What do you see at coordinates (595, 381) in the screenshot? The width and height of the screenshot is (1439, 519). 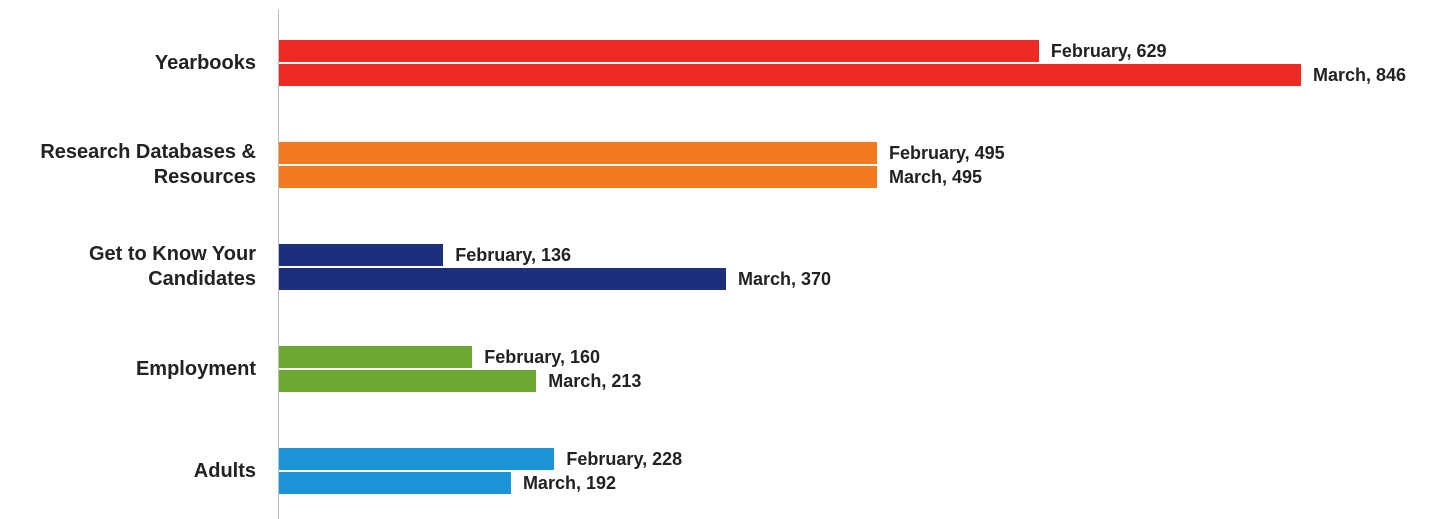 I see `data-label: March, 213` at bounding box center [595, 381].